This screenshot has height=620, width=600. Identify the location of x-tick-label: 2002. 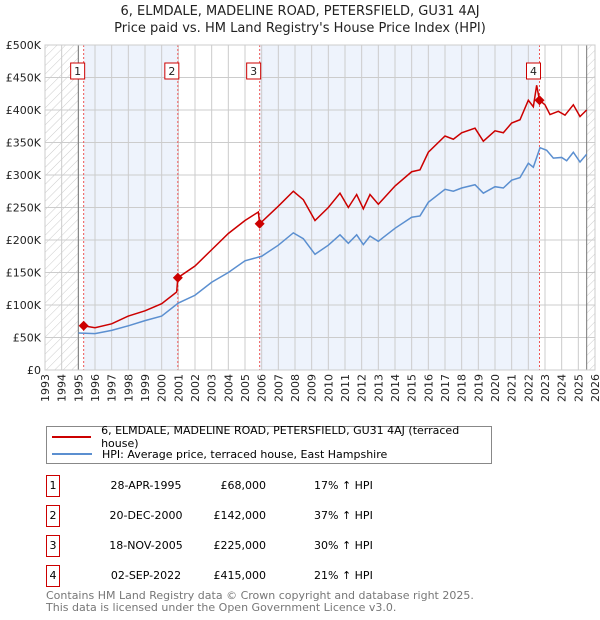
(195, 388).